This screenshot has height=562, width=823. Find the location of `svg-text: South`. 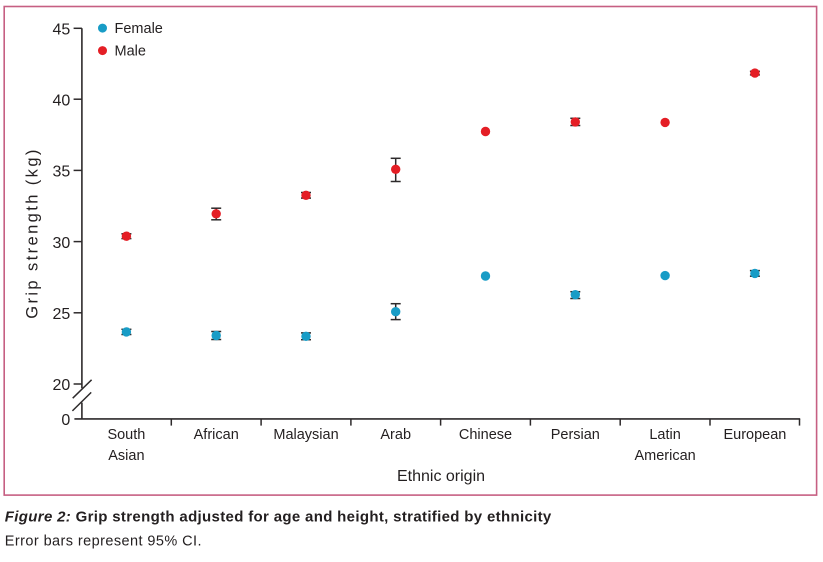

svg-text: South is located at coordinates (126, 435).